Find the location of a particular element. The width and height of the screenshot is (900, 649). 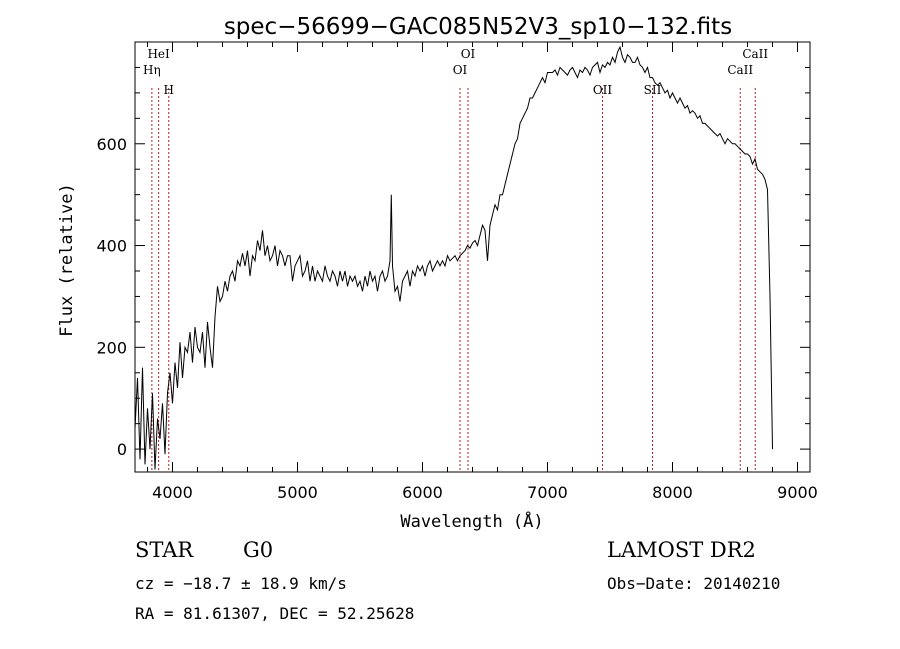

y-tick-label: 600 is located at coordinates (111, 144).